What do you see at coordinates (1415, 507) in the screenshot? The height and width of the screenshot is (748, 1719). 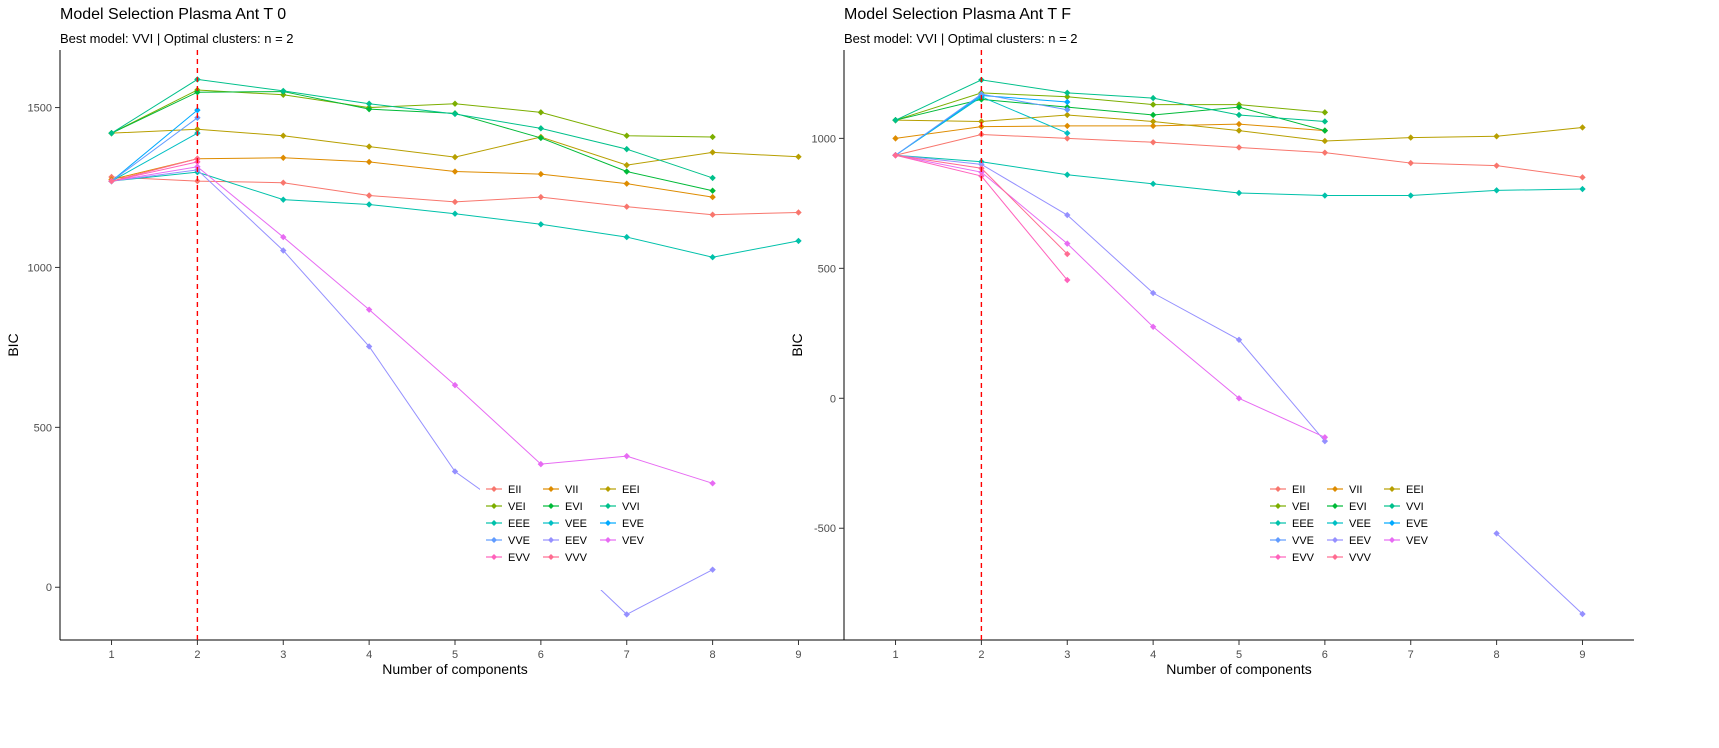 I see `legend-label-vvi: VVI` at bounding box center [1415, 507].